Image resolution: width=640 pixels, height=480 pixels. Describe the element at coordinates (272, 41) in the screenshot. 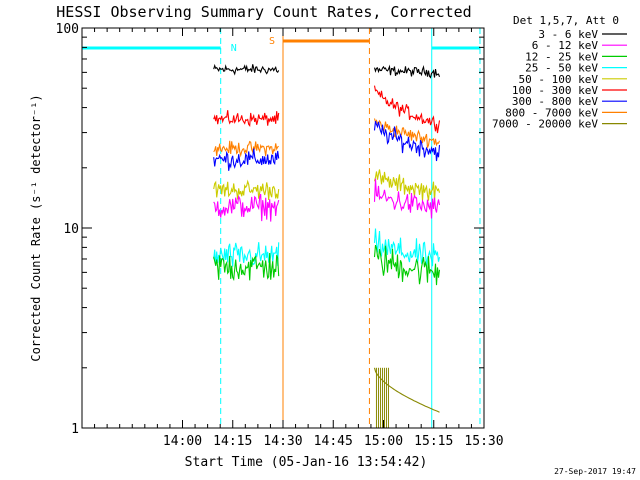

I see `saa-label: S` at that location.